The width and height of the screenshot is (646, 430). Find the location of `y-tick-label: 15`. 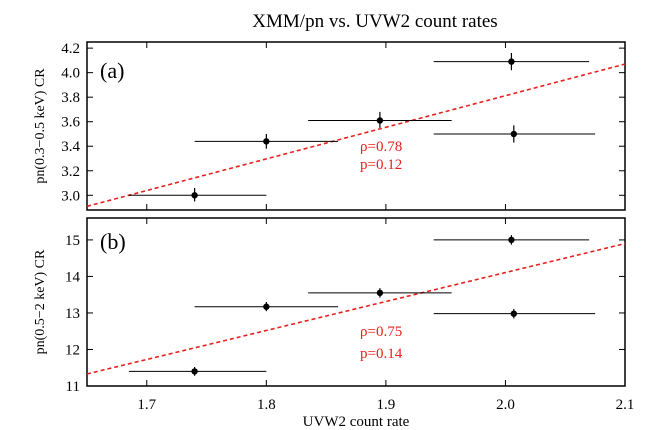

y-tick-label: 15 is located at coordinates (72, 241).